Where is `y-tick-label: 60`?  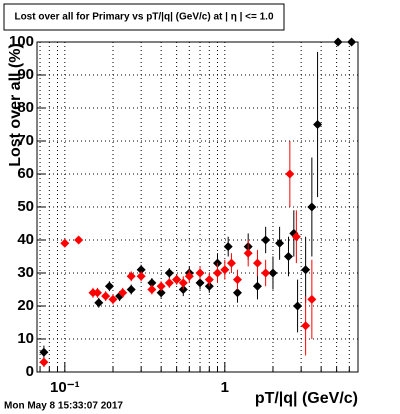
y-tick-label: 60 is located at coordinates (25, 173).